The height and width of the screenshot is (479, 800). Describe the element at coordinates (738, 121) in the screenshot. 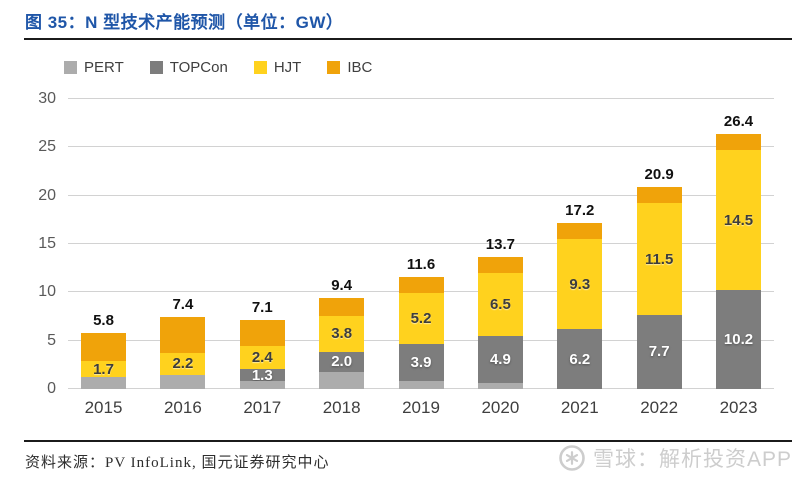

I see `bar-total-label: 26.4` at that location.